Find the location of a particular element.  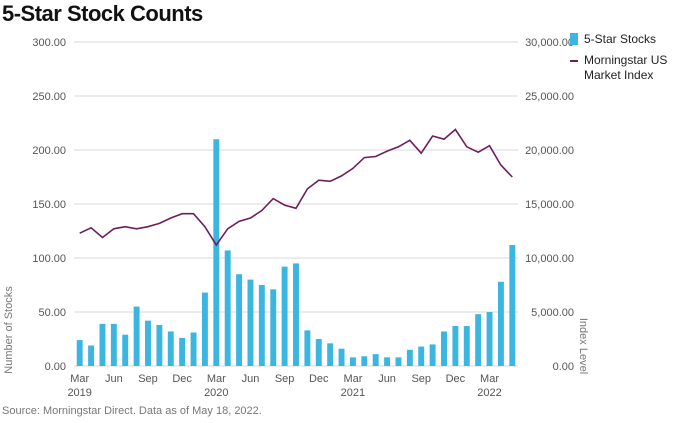

legend-swatch-bar is located at coordinates (574, 39).